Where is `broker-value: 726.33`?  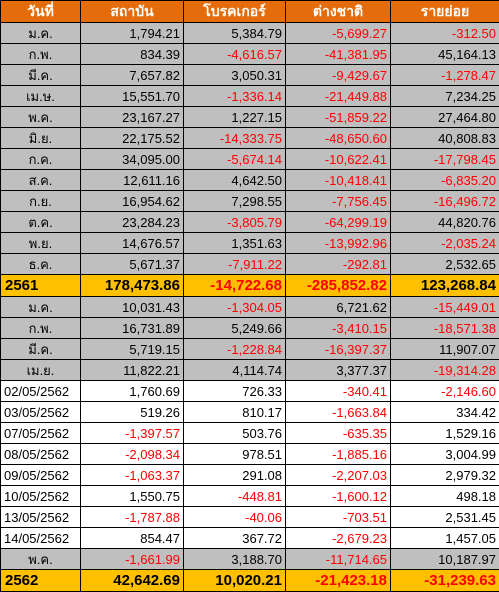
broker-value: 726.33 is located at coordinates (235, 391).